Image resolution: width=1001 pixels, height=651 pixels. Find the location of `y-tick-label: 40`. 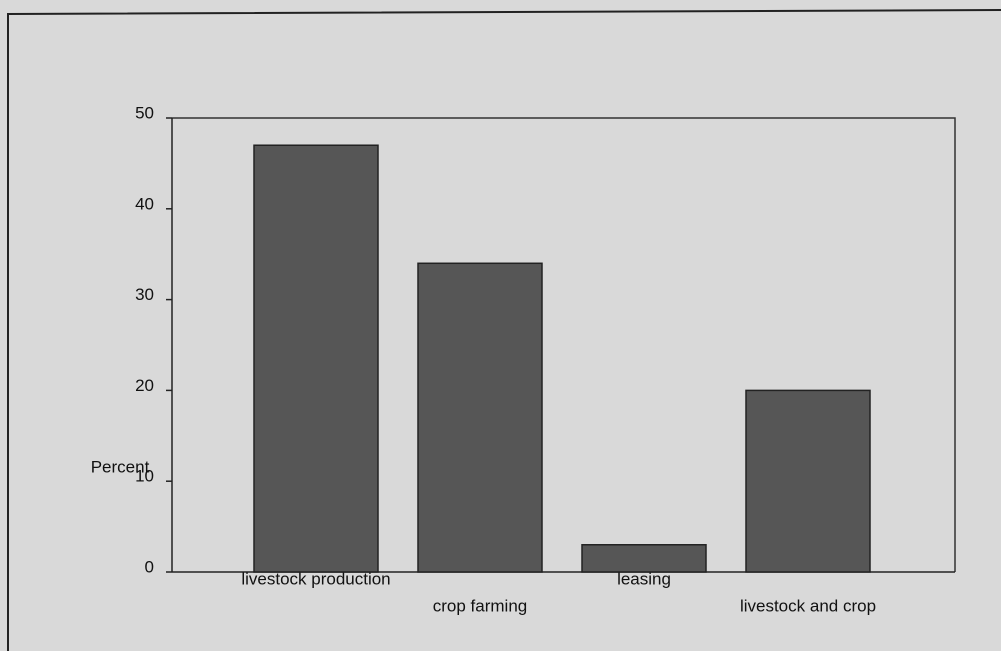

y-tick-label: 40 is located at coordinates (144, 203).